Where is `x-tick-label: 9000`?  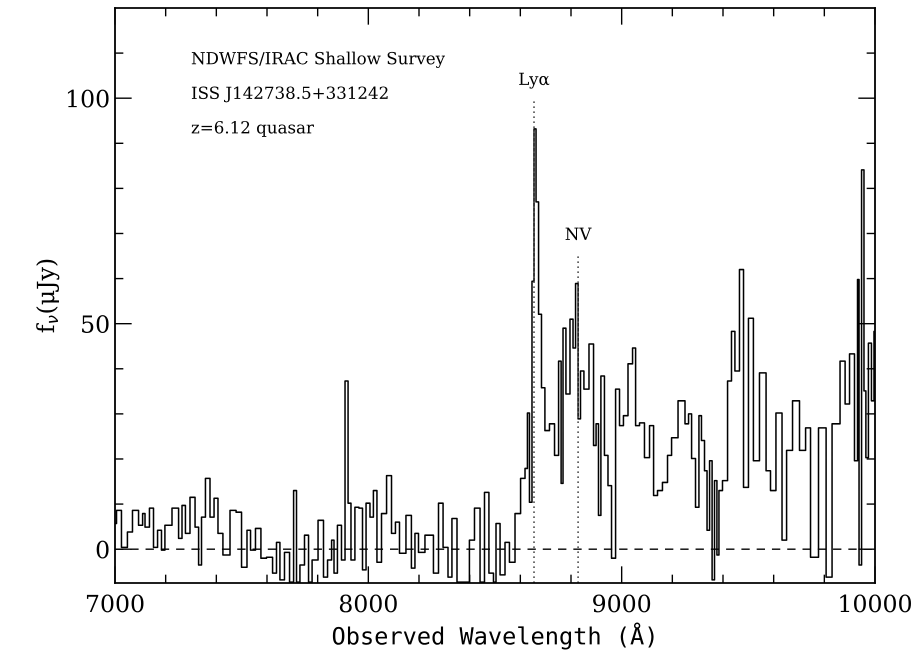
x-tick-label: 9000 is located at coordinates (621, 603).